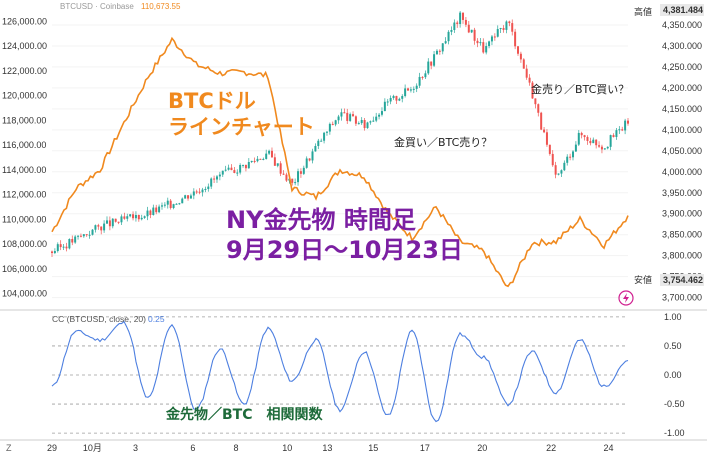 The image size is (707, 454). What do you see at coordinates (673, 317) in the screenshot?
I see `cc-tick-label: 1.00` at bounding box center [673, 317].